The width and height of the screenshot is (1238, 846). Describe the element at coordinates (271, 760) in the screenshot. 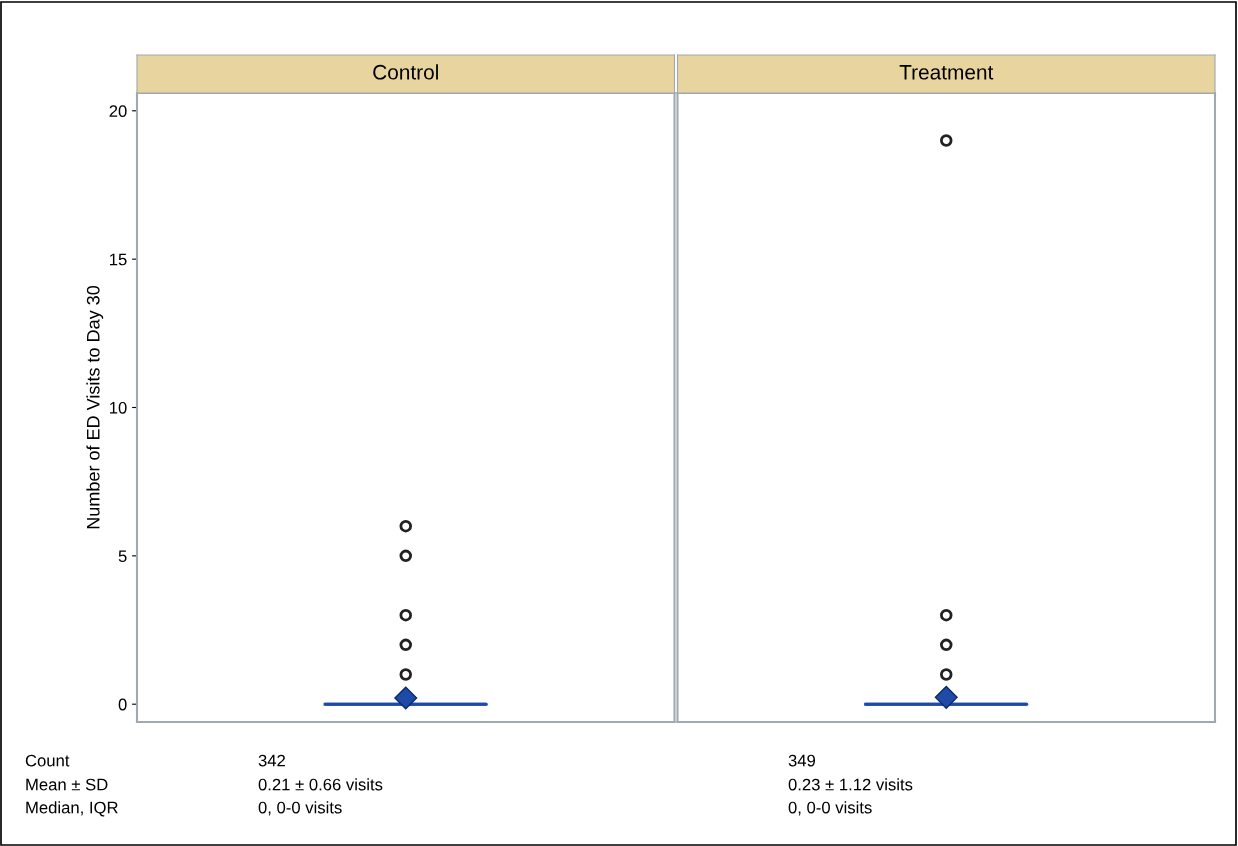

I see `text: 342` at that location.